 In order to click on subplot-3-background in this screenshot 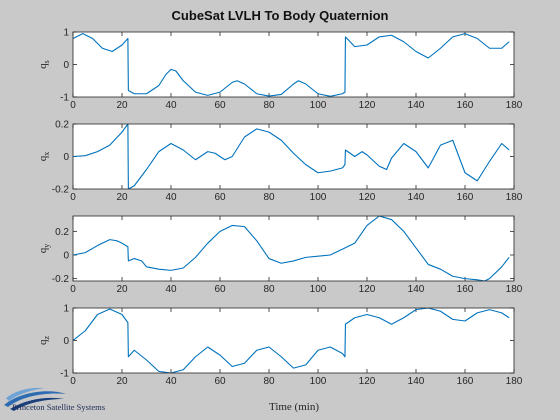, I will do `click(293, 248)`.